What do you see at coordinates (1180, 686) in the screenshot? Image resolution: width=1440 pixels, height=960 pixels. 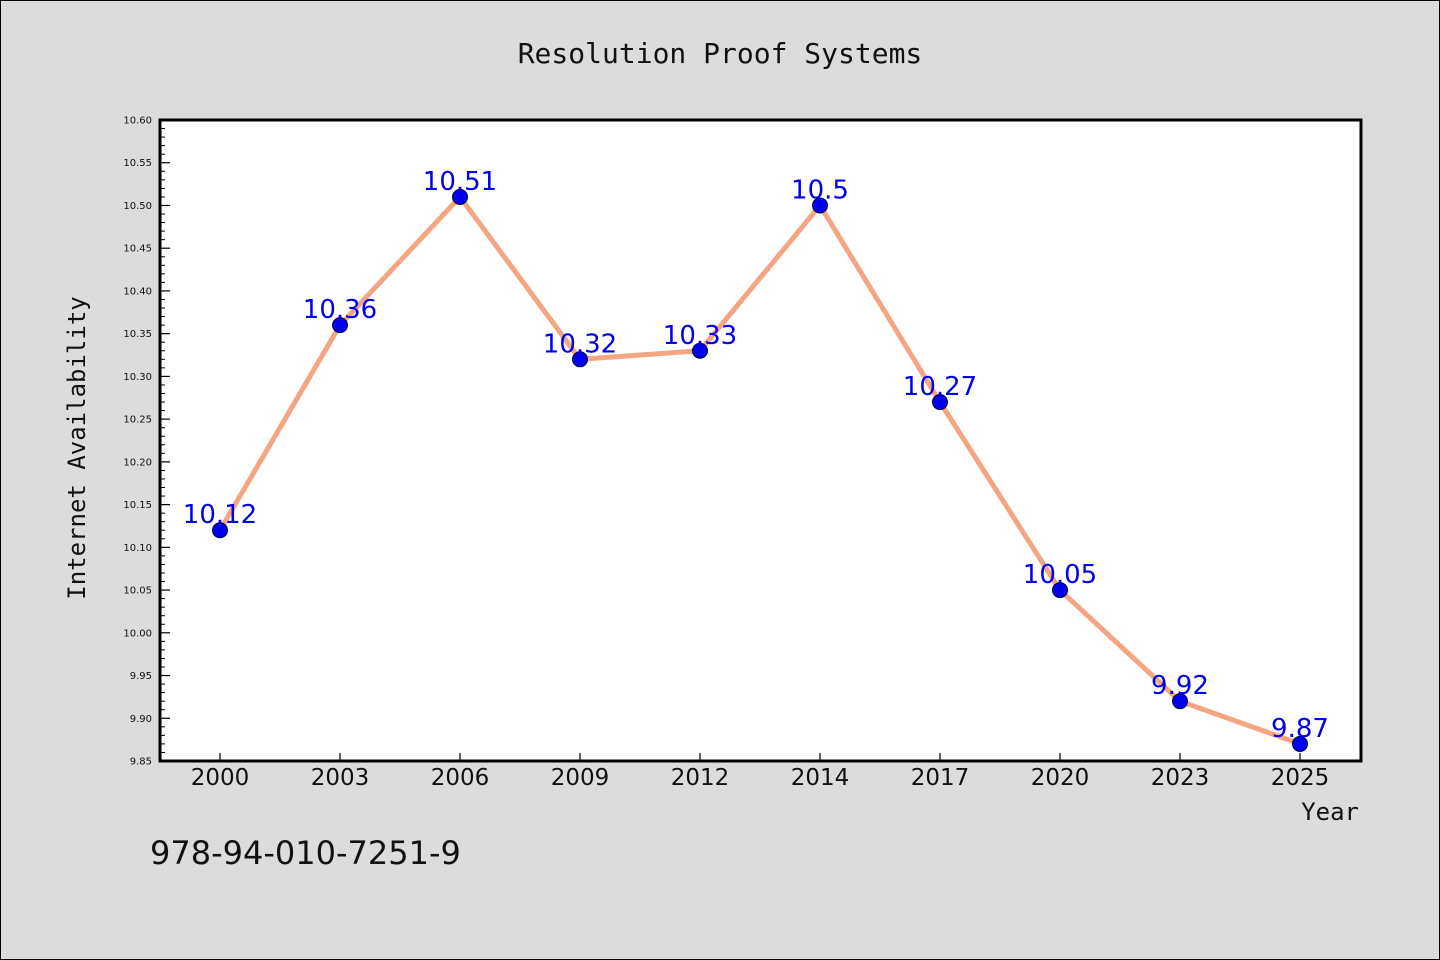 I see `data-label: 9.92` at bounding box center [1180, 686].